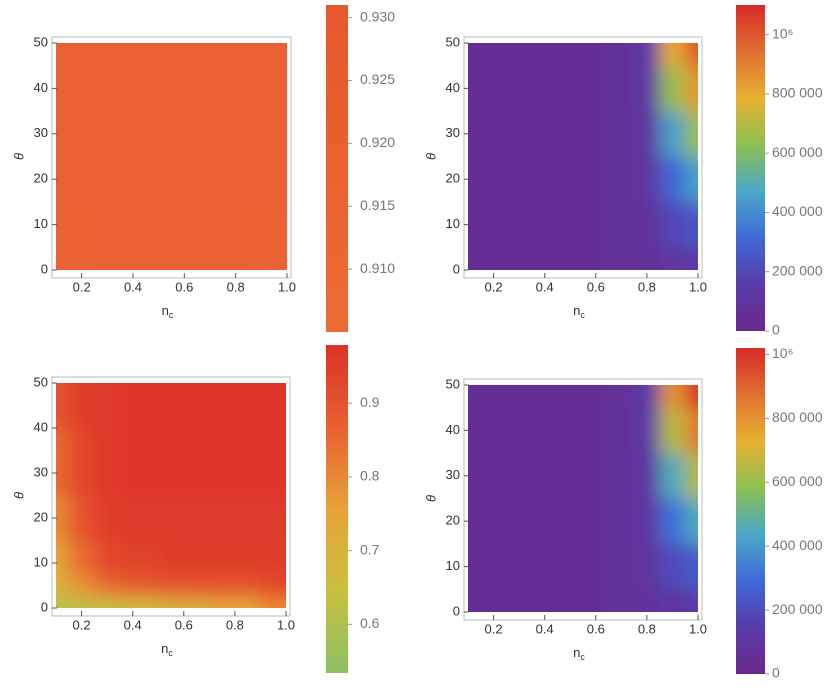 This screenshot has height=687, width=830. Describe the element at coordinates (797, 211) in the screenshot. I see `colorbar-tick-label: 400 000` at that location.